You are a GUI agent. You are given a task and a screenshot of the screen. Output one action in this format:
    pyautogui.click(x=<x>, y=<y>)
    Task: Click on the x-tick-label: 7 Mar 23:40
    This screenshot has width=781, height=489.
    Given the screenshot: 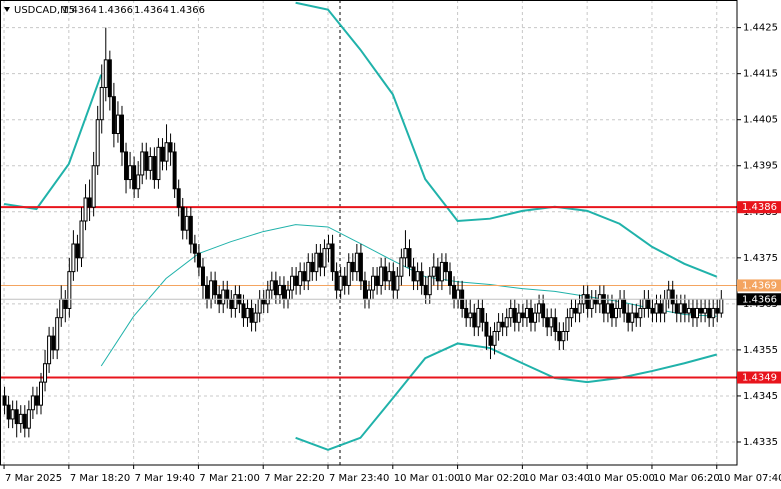 What is the action you would take?
    pyautogui.click(x=359, y=478)
    